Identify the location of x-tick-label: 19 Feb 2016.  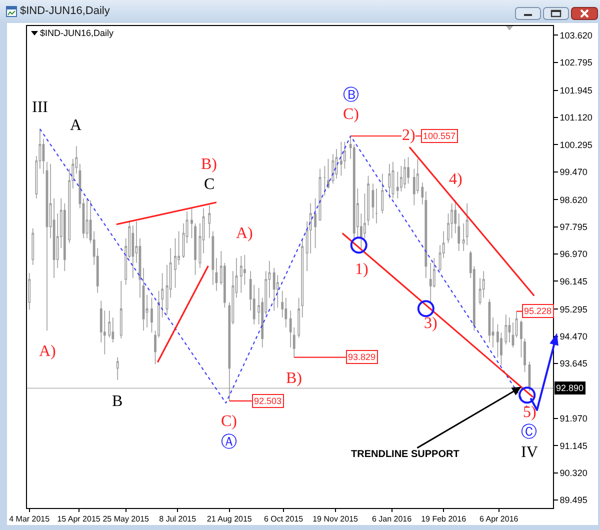
(444, 519).